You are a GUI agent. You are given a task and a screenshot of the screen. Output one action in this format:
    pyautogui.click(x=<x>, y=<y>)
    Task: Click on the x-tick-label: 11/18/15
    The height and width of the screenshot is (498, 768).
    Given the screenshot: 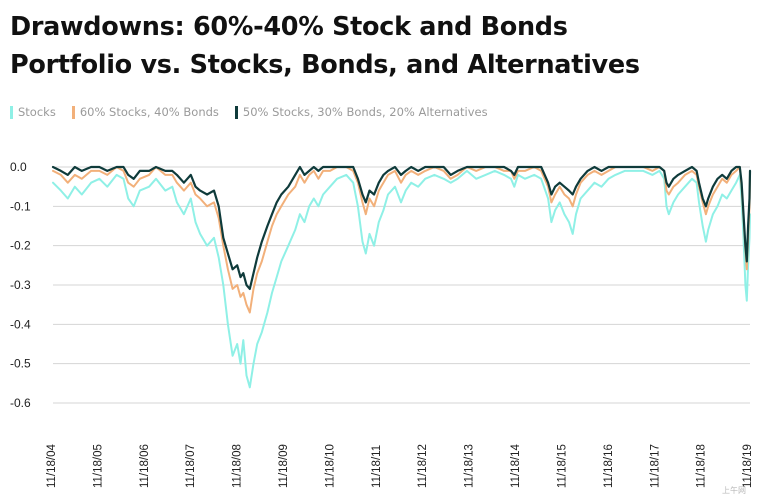 What is the action you would take?
    pyautogui.click(x=563, y=466)
    